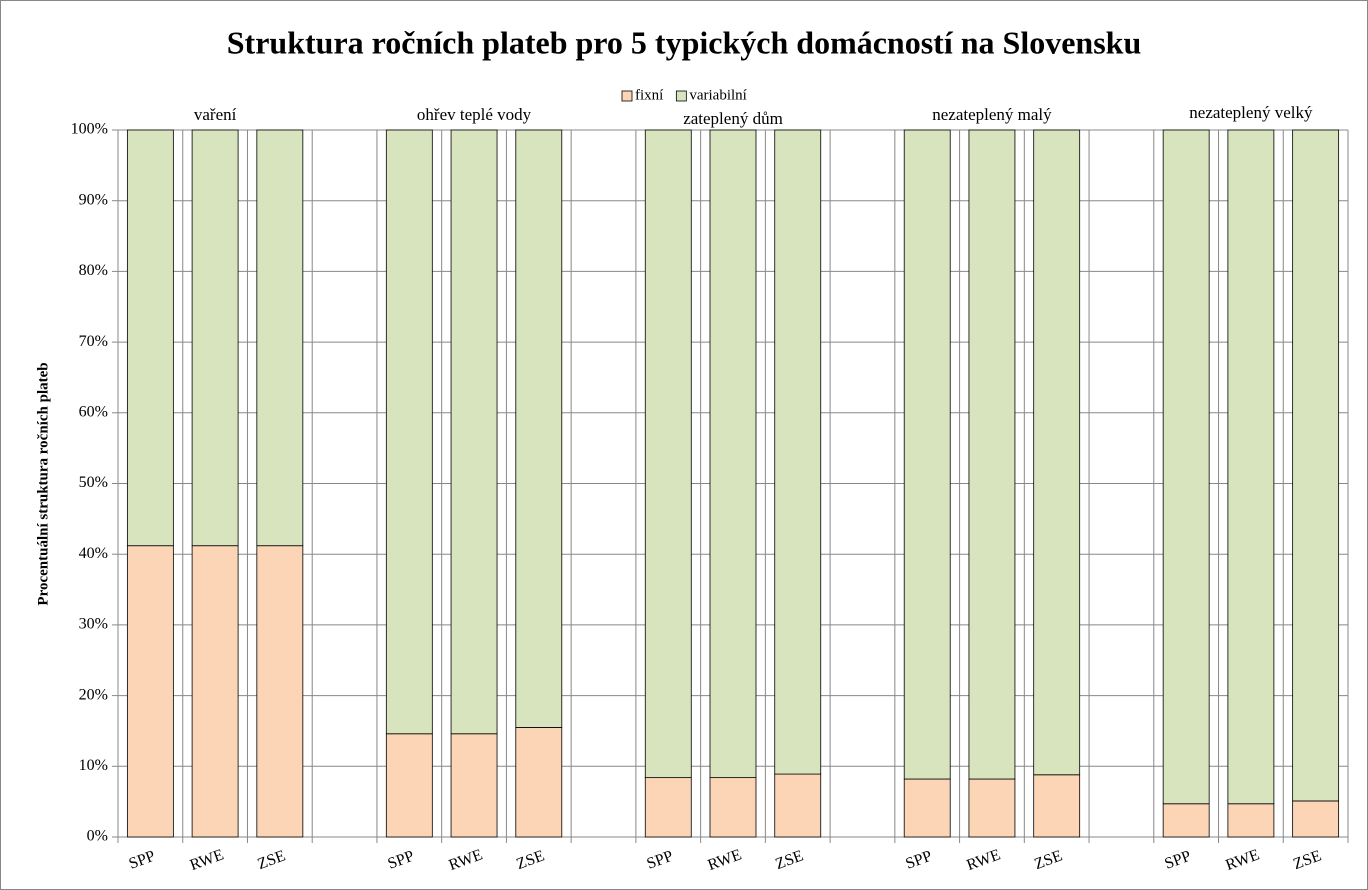 The width and height of the screenshot is (1368, 890). Describe the element at coordinates (93, 270) in the screenshot. I see `y-tick-label: 80%` at that location.